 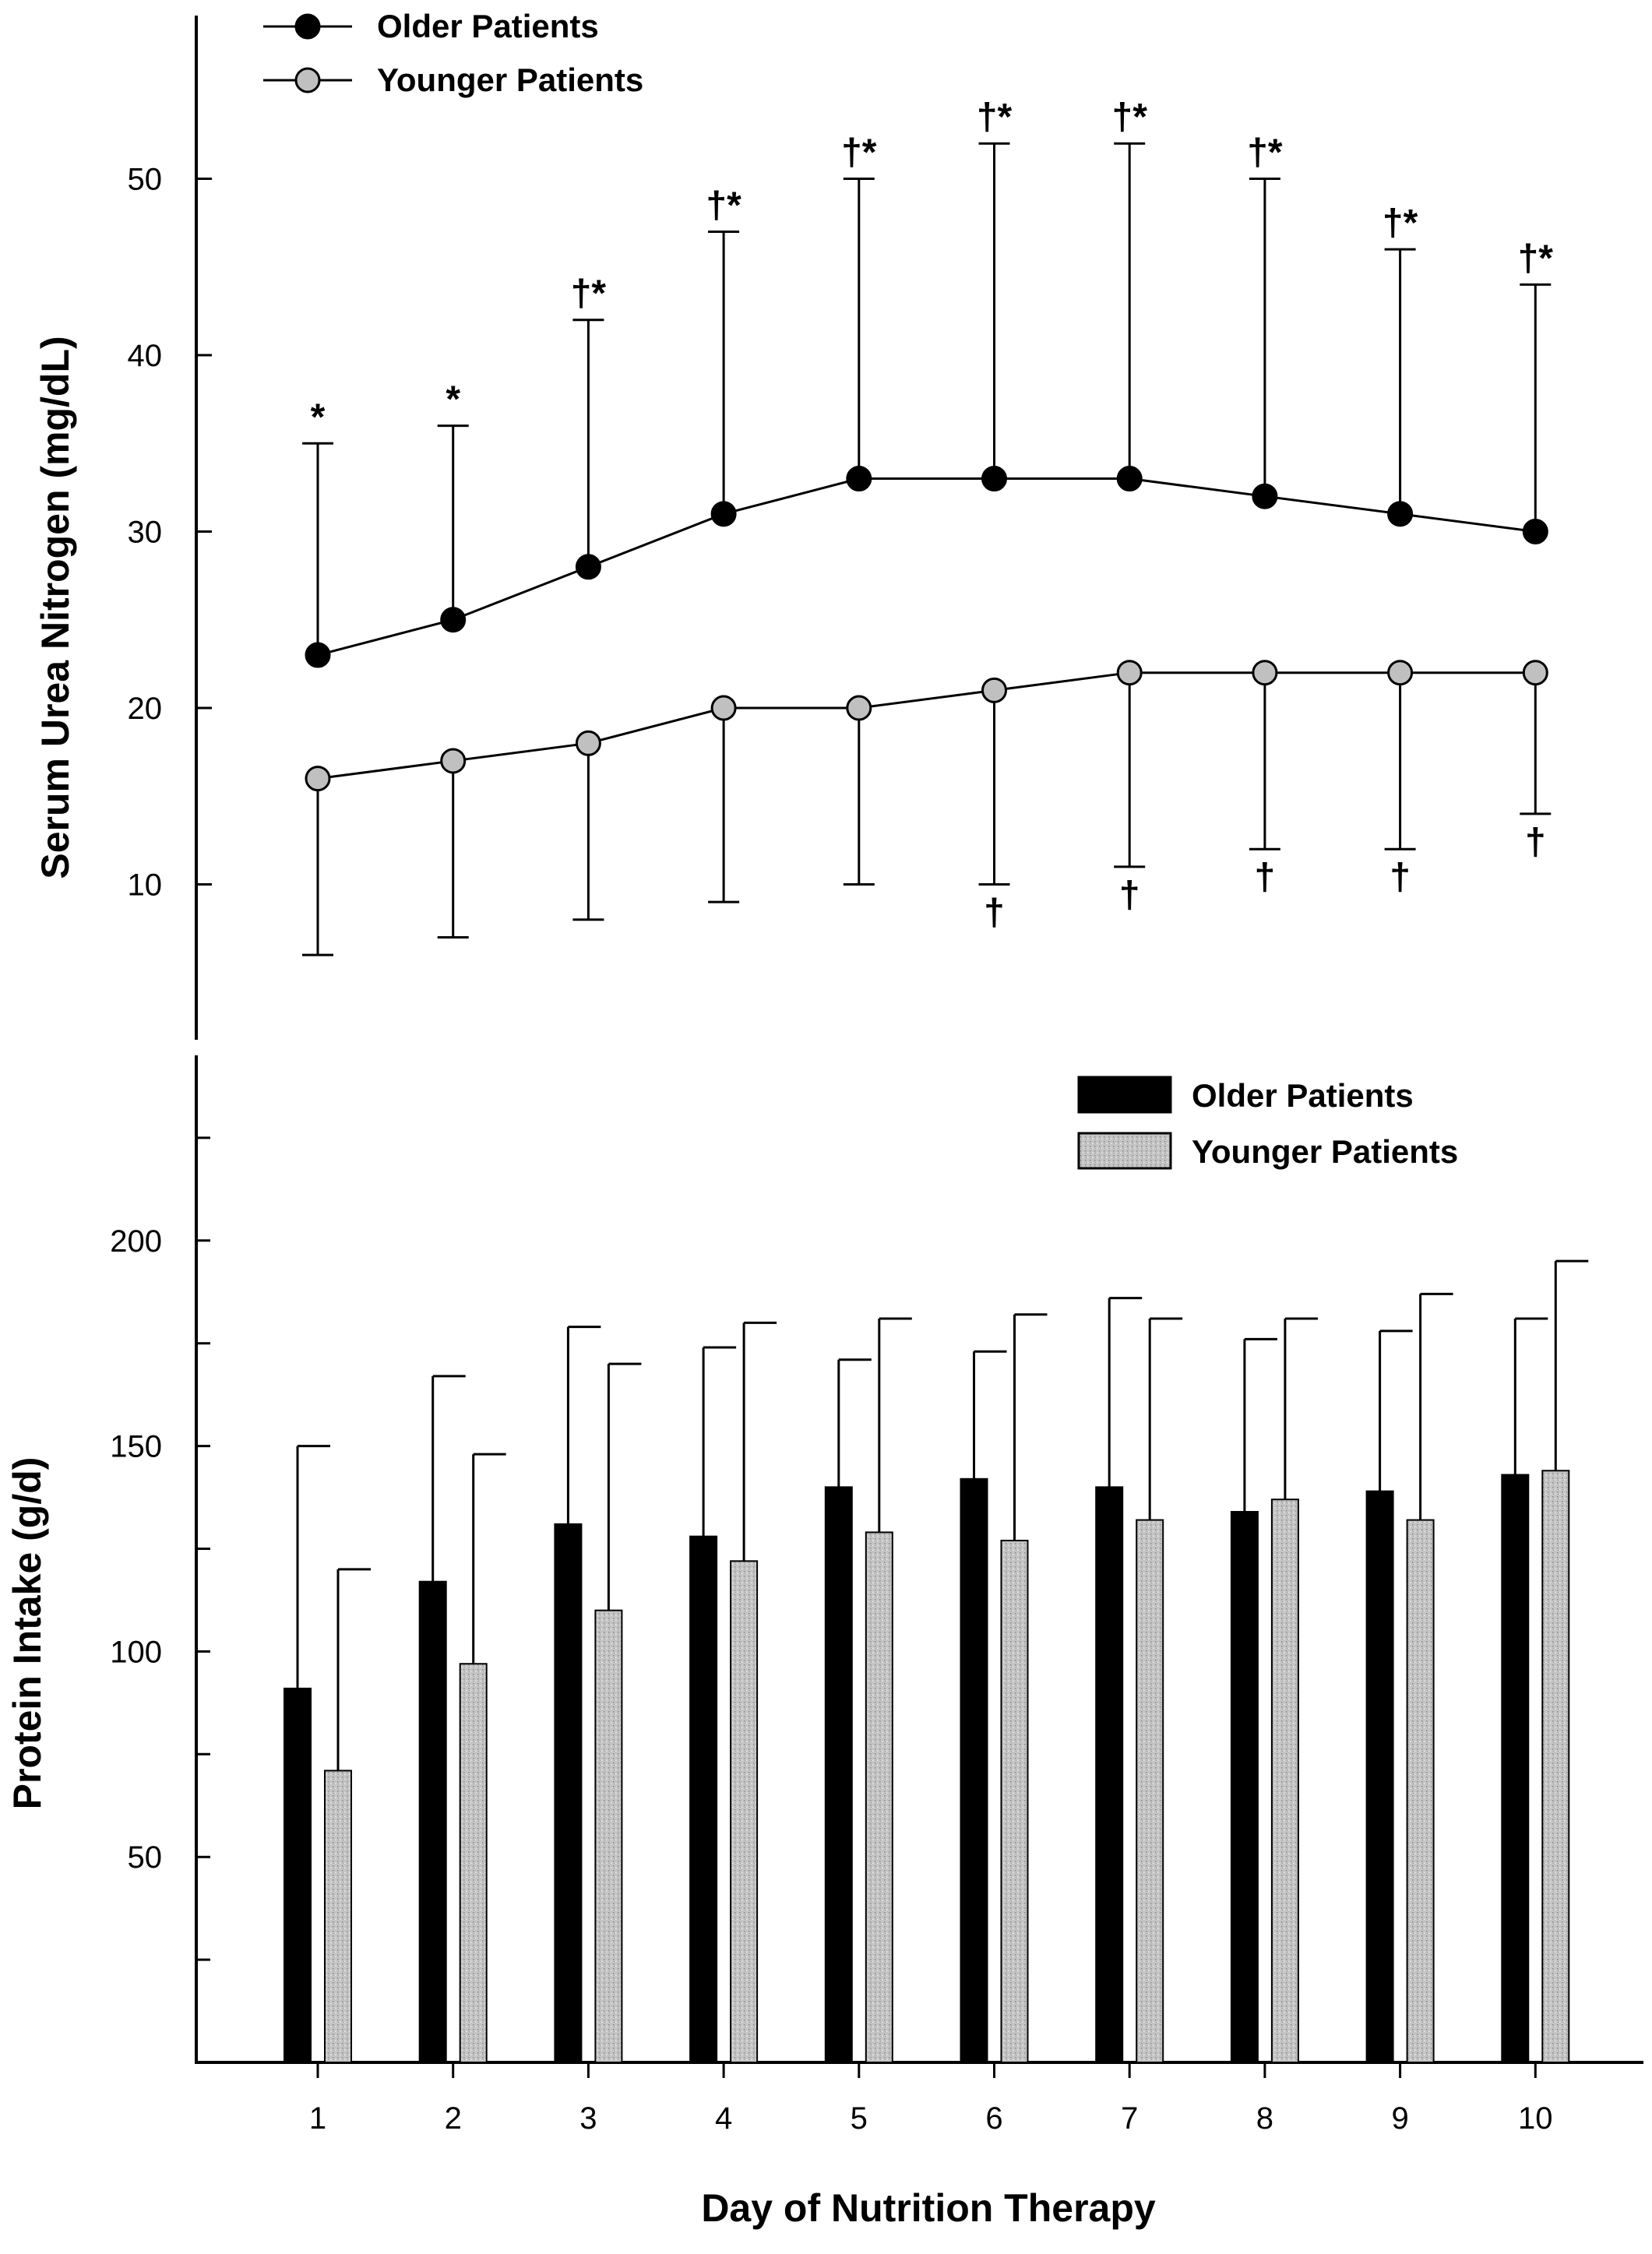 What do you see at coordinates (145, 356) in the screenshot?
I see `top-y-tick-label: 40` at bounding box center [145, 356].